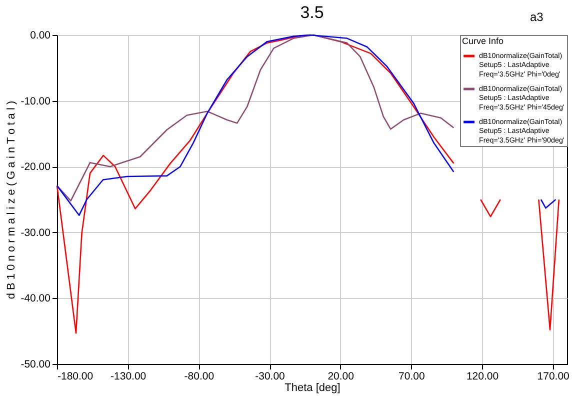  What do you see at coordinates (312, 388) in the screenshot?
I see `x-axis-title: Theta [deg]` at bounding box center [312, 388].